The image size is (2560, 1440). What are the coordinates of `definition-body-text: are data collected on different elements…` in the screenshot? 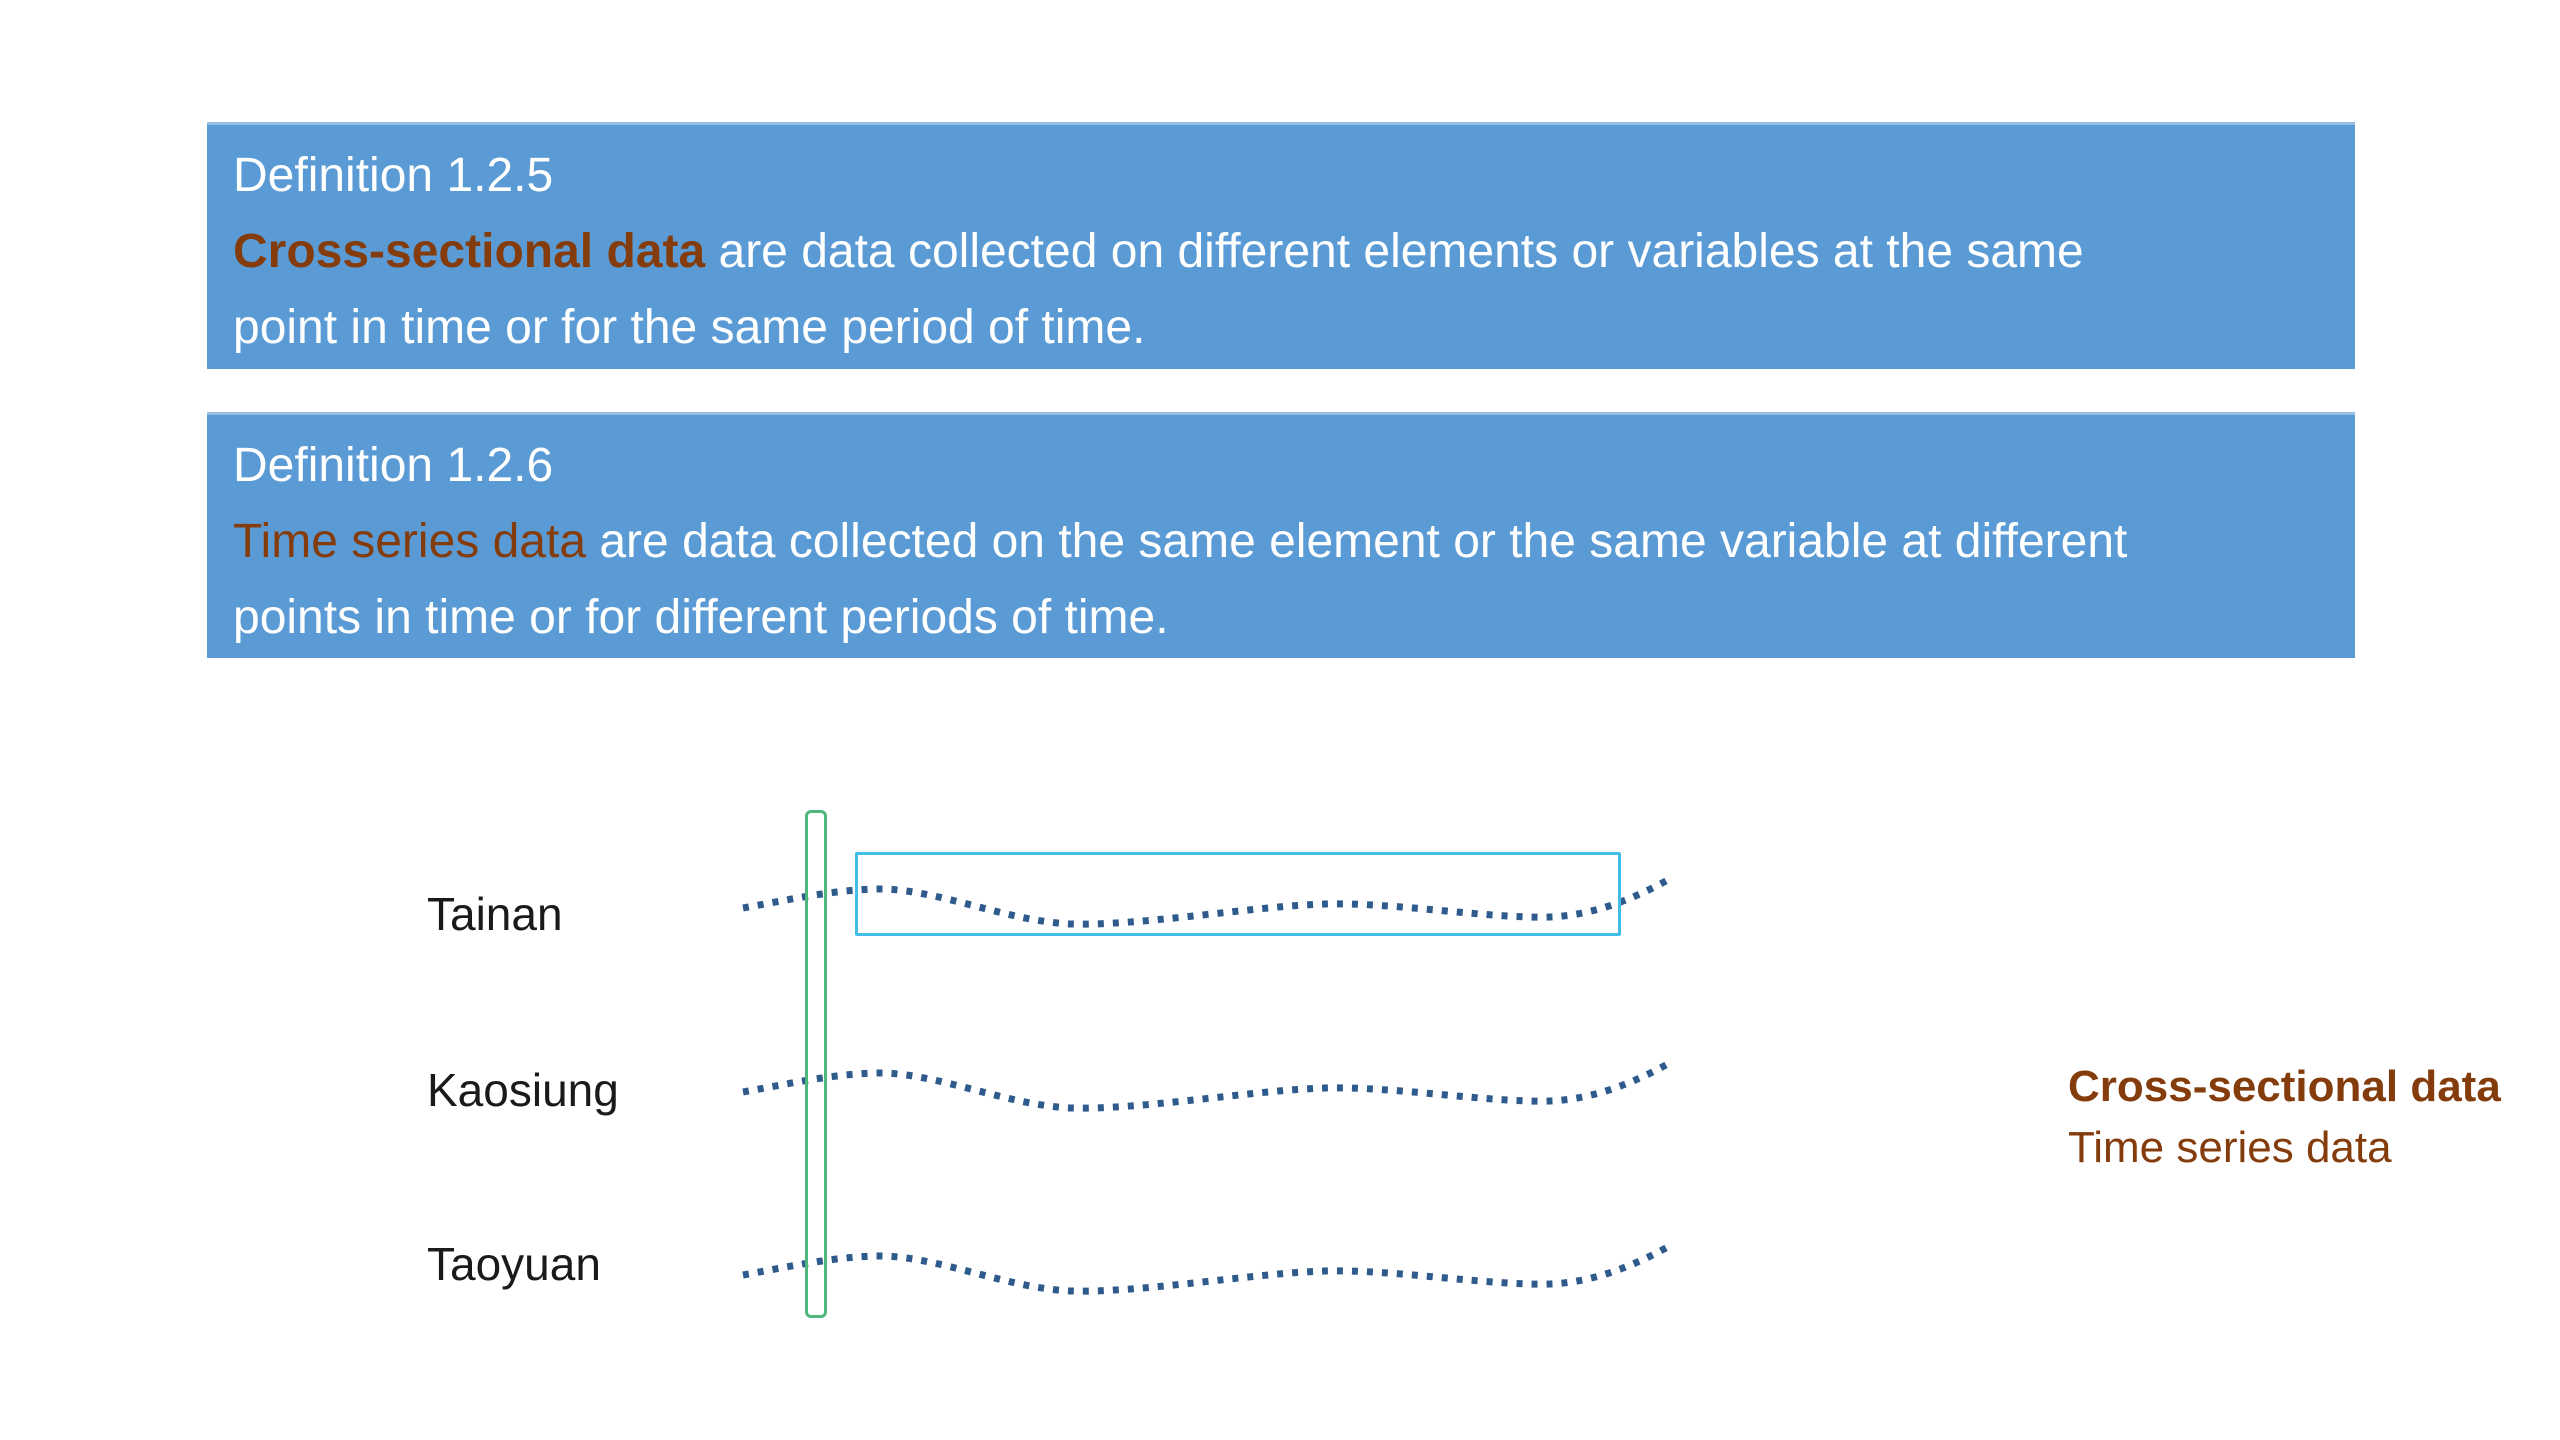 It's located at (1158, 289).